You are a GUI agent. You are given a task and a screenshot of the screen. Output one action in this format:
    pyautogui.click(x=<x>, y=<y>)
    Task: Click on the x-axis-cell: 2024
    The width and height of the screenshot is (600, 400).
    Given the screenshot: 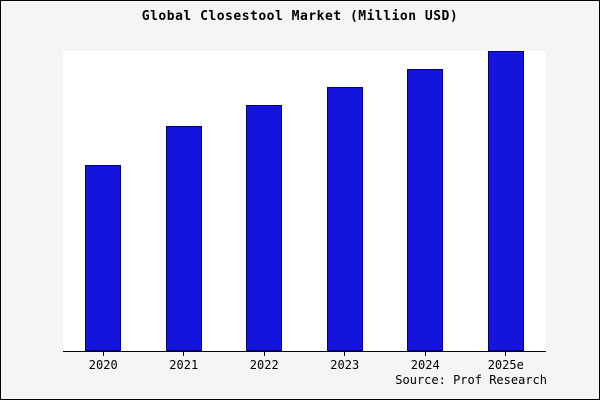 What is the action you would take?
    pyautogui.click(x=425, y=362)
    